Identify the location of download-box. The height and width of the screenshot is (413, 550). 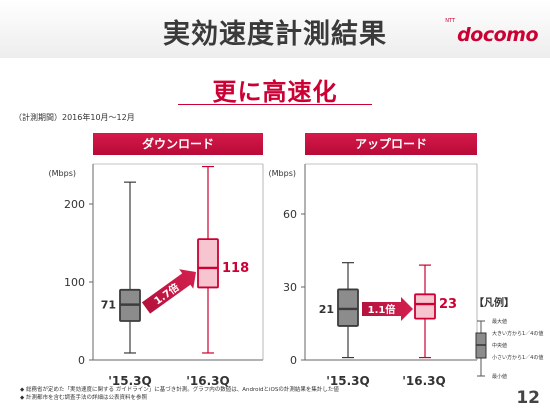
(208, 263).